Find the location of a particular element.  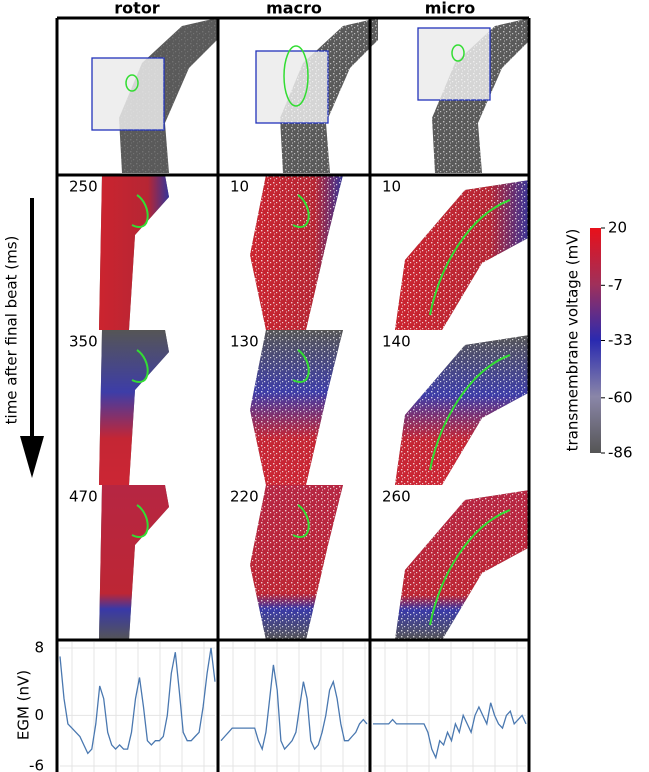

time-arrow-head is located at coordinates (32, 457).